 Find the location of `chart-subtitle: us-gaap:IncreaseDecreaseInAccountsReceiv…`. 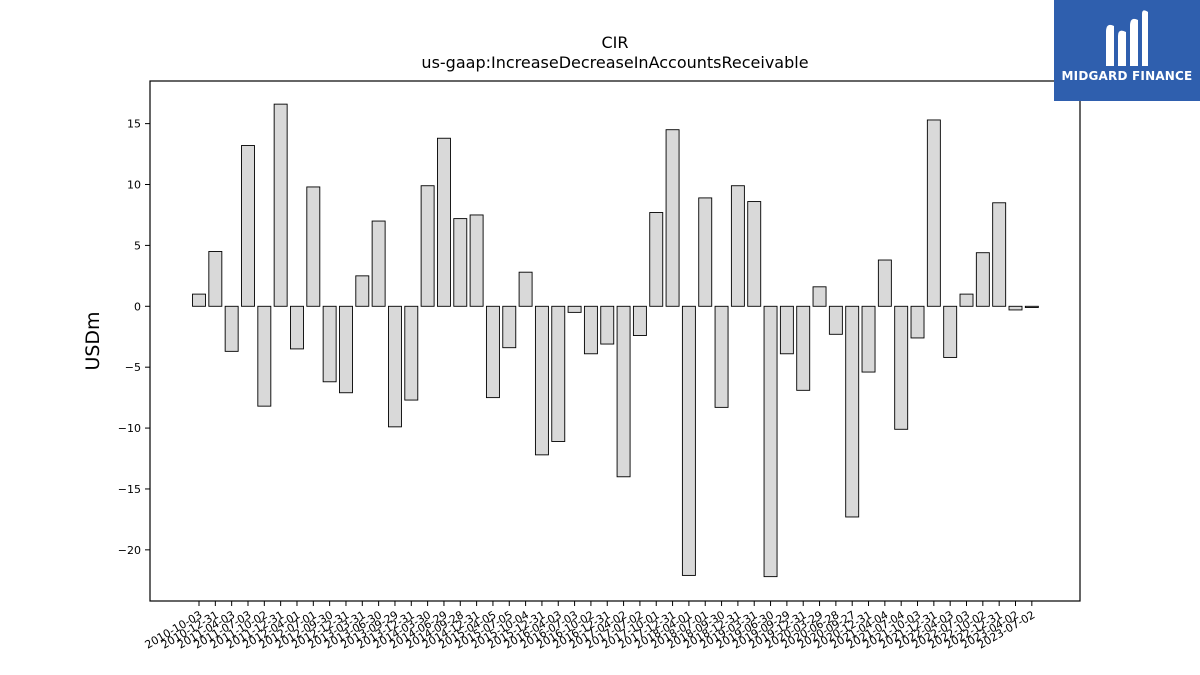

chart-subtitle: us-gaap:IncreaseDecreaseInAccountsReceiv… is located at coordinates (614, 62).